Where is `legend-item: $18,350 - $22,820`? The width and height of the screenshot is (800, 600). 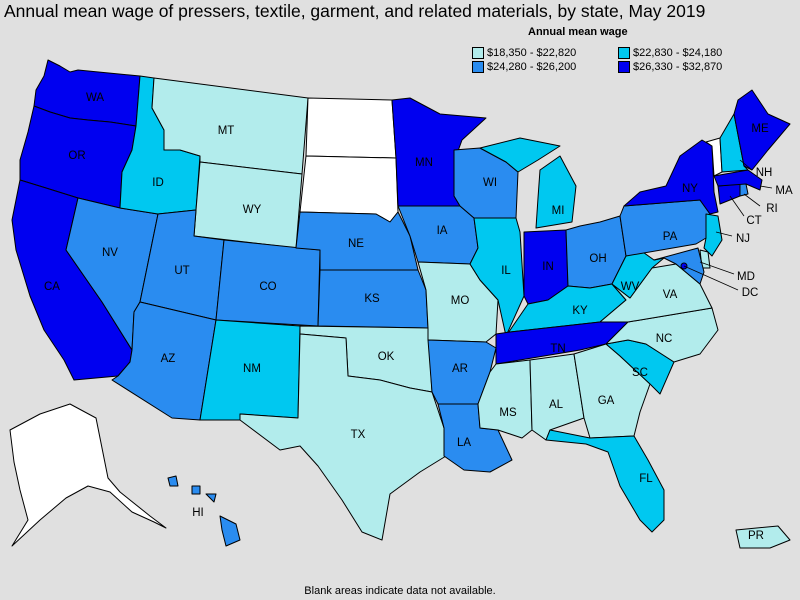
legend-item: $18,350 - $22,820 is located at coordinates (524, 53).